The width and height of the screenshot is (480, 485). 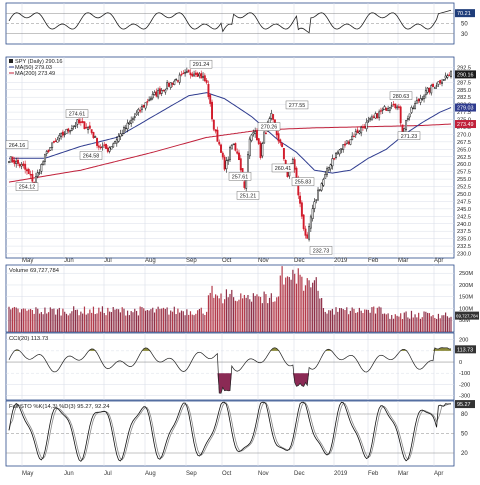 I want to click on month-label-top: Aug, so click(x=150, y=261).